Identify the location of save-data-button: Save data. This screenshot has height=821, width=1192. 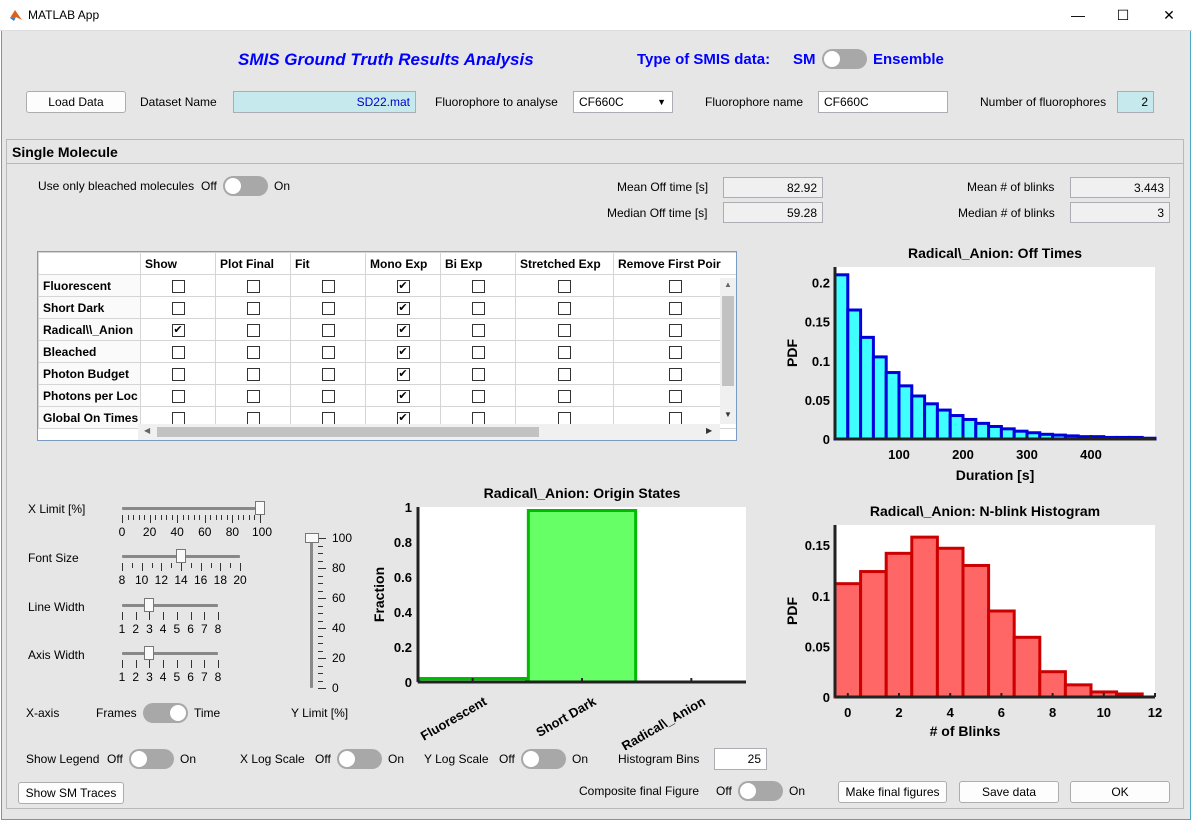
(1009, 792).